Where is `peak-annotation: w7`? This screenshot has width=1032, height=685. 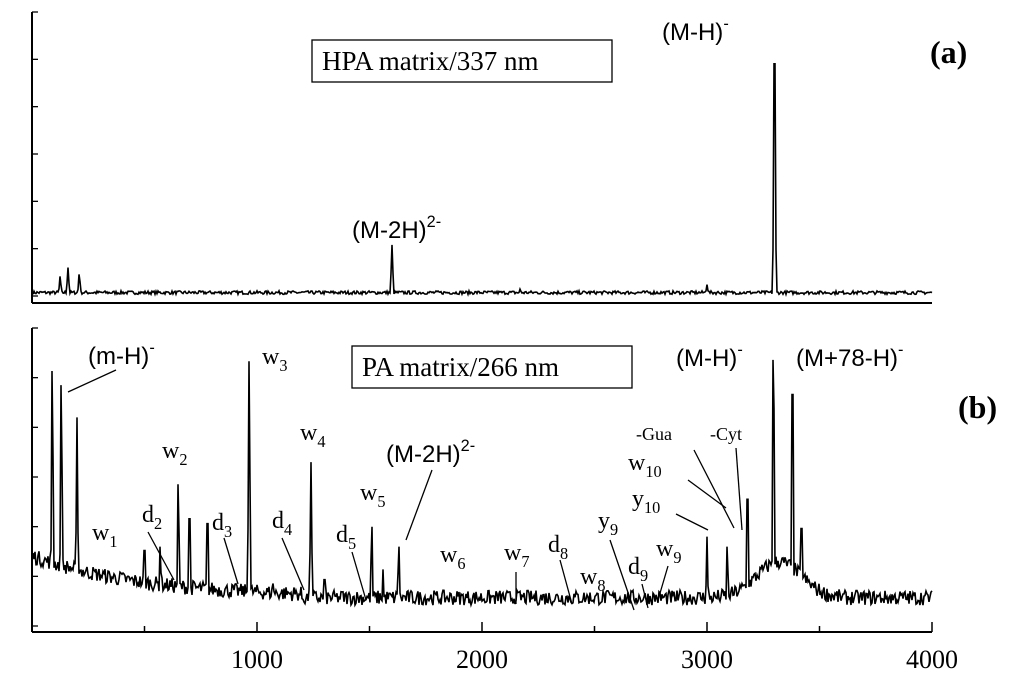
peak-annotation: w7 is located at coordinates (517, 555).